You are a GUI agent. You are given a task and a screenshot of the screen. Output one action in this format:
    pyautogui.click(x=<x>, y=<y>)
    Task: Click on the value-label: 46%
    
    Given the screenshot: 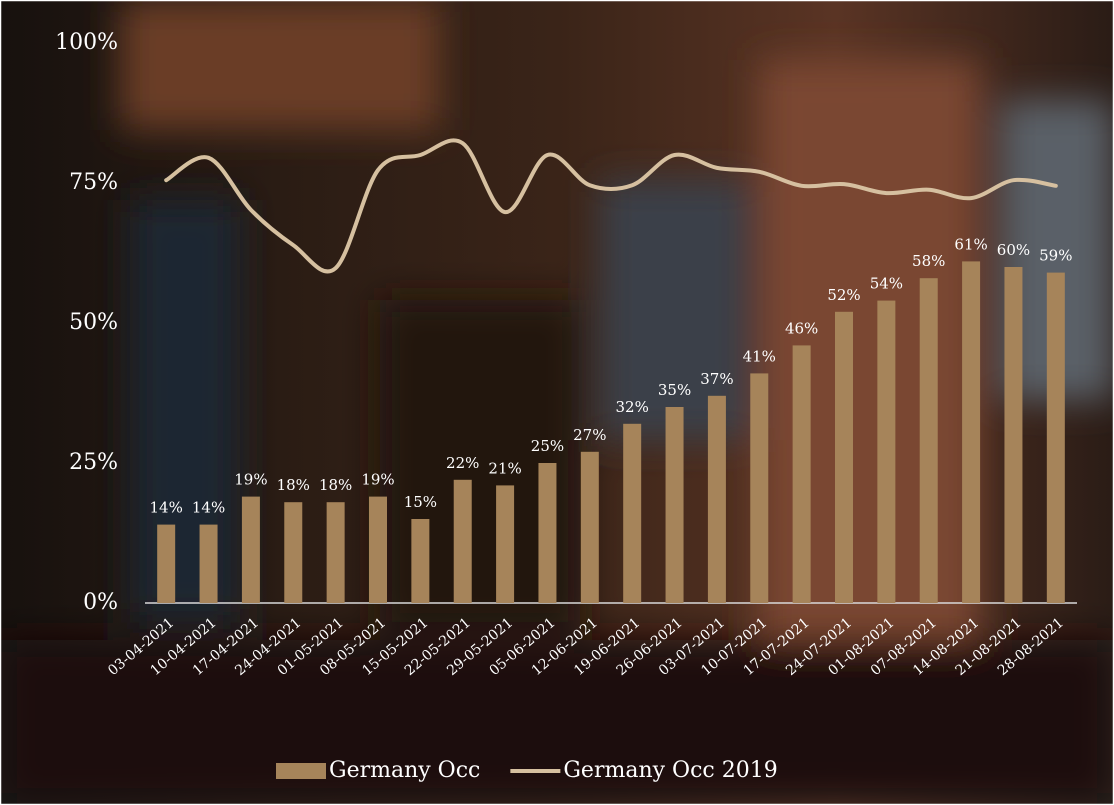 What is the action you would take?
    pyautogui.click(x=801, y=328)
    